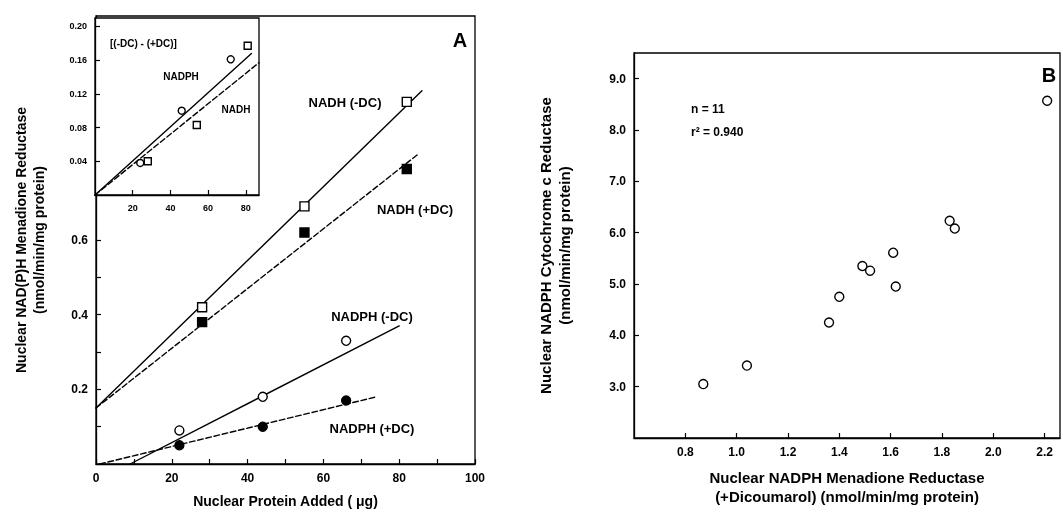 The height and width of the screenshot is (515, 1063). What do you see at coordinates (78, 93) in the screenshot?
I see `y-tick-label: 0.12` at bounding box center [78, 93].